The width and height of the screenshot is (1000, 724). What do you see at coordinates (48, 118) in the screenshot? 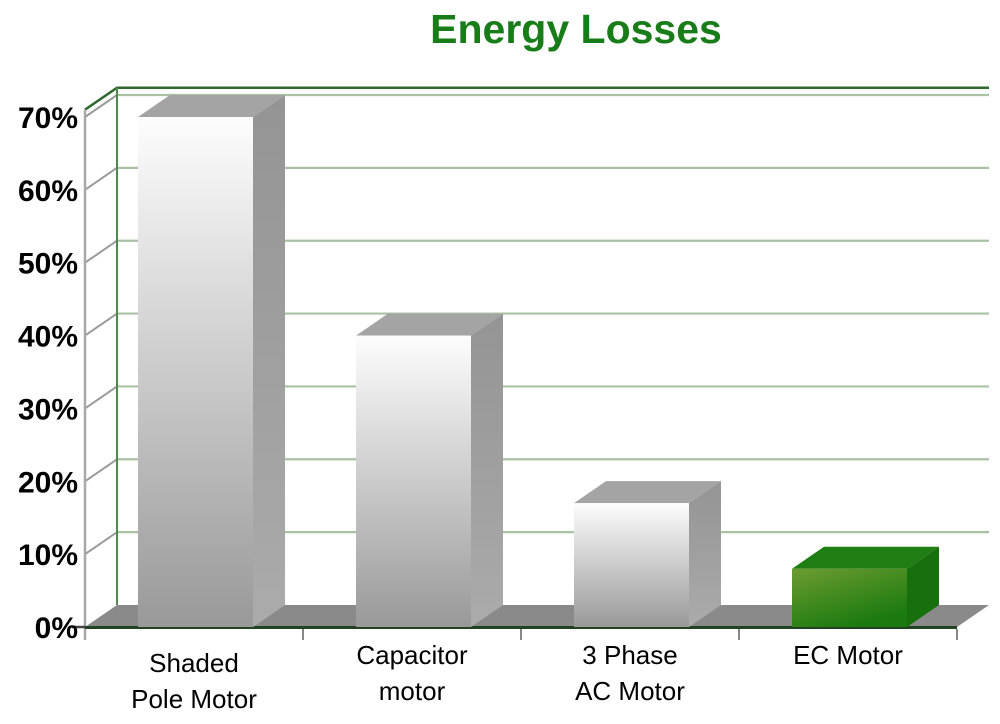
I see `y-tick-label-70: 70%` at bounding box center [48, 118].